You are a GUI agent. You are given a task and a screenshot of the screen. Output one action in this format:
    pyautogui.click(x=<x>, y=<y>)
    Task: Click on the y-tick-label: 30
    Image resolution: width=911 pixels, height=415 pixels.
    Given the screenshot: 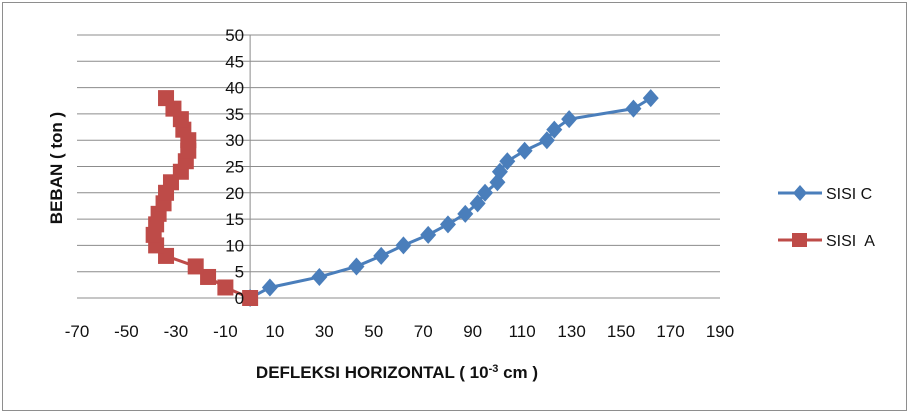 What is the action you would take?
    pyautogui.click(x=234, y=140)
    